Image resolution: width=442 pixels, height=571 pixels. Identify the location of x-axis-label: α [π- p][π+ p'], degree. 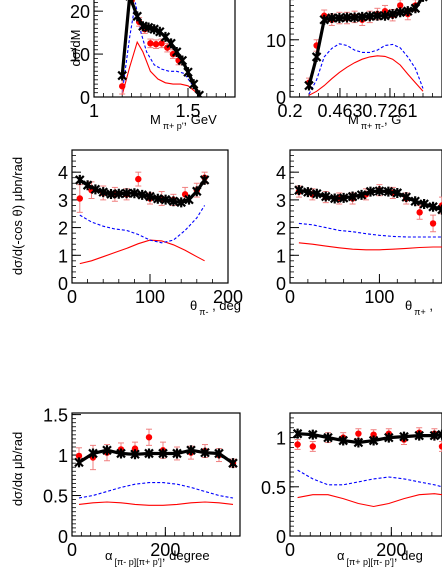
(157, 557).